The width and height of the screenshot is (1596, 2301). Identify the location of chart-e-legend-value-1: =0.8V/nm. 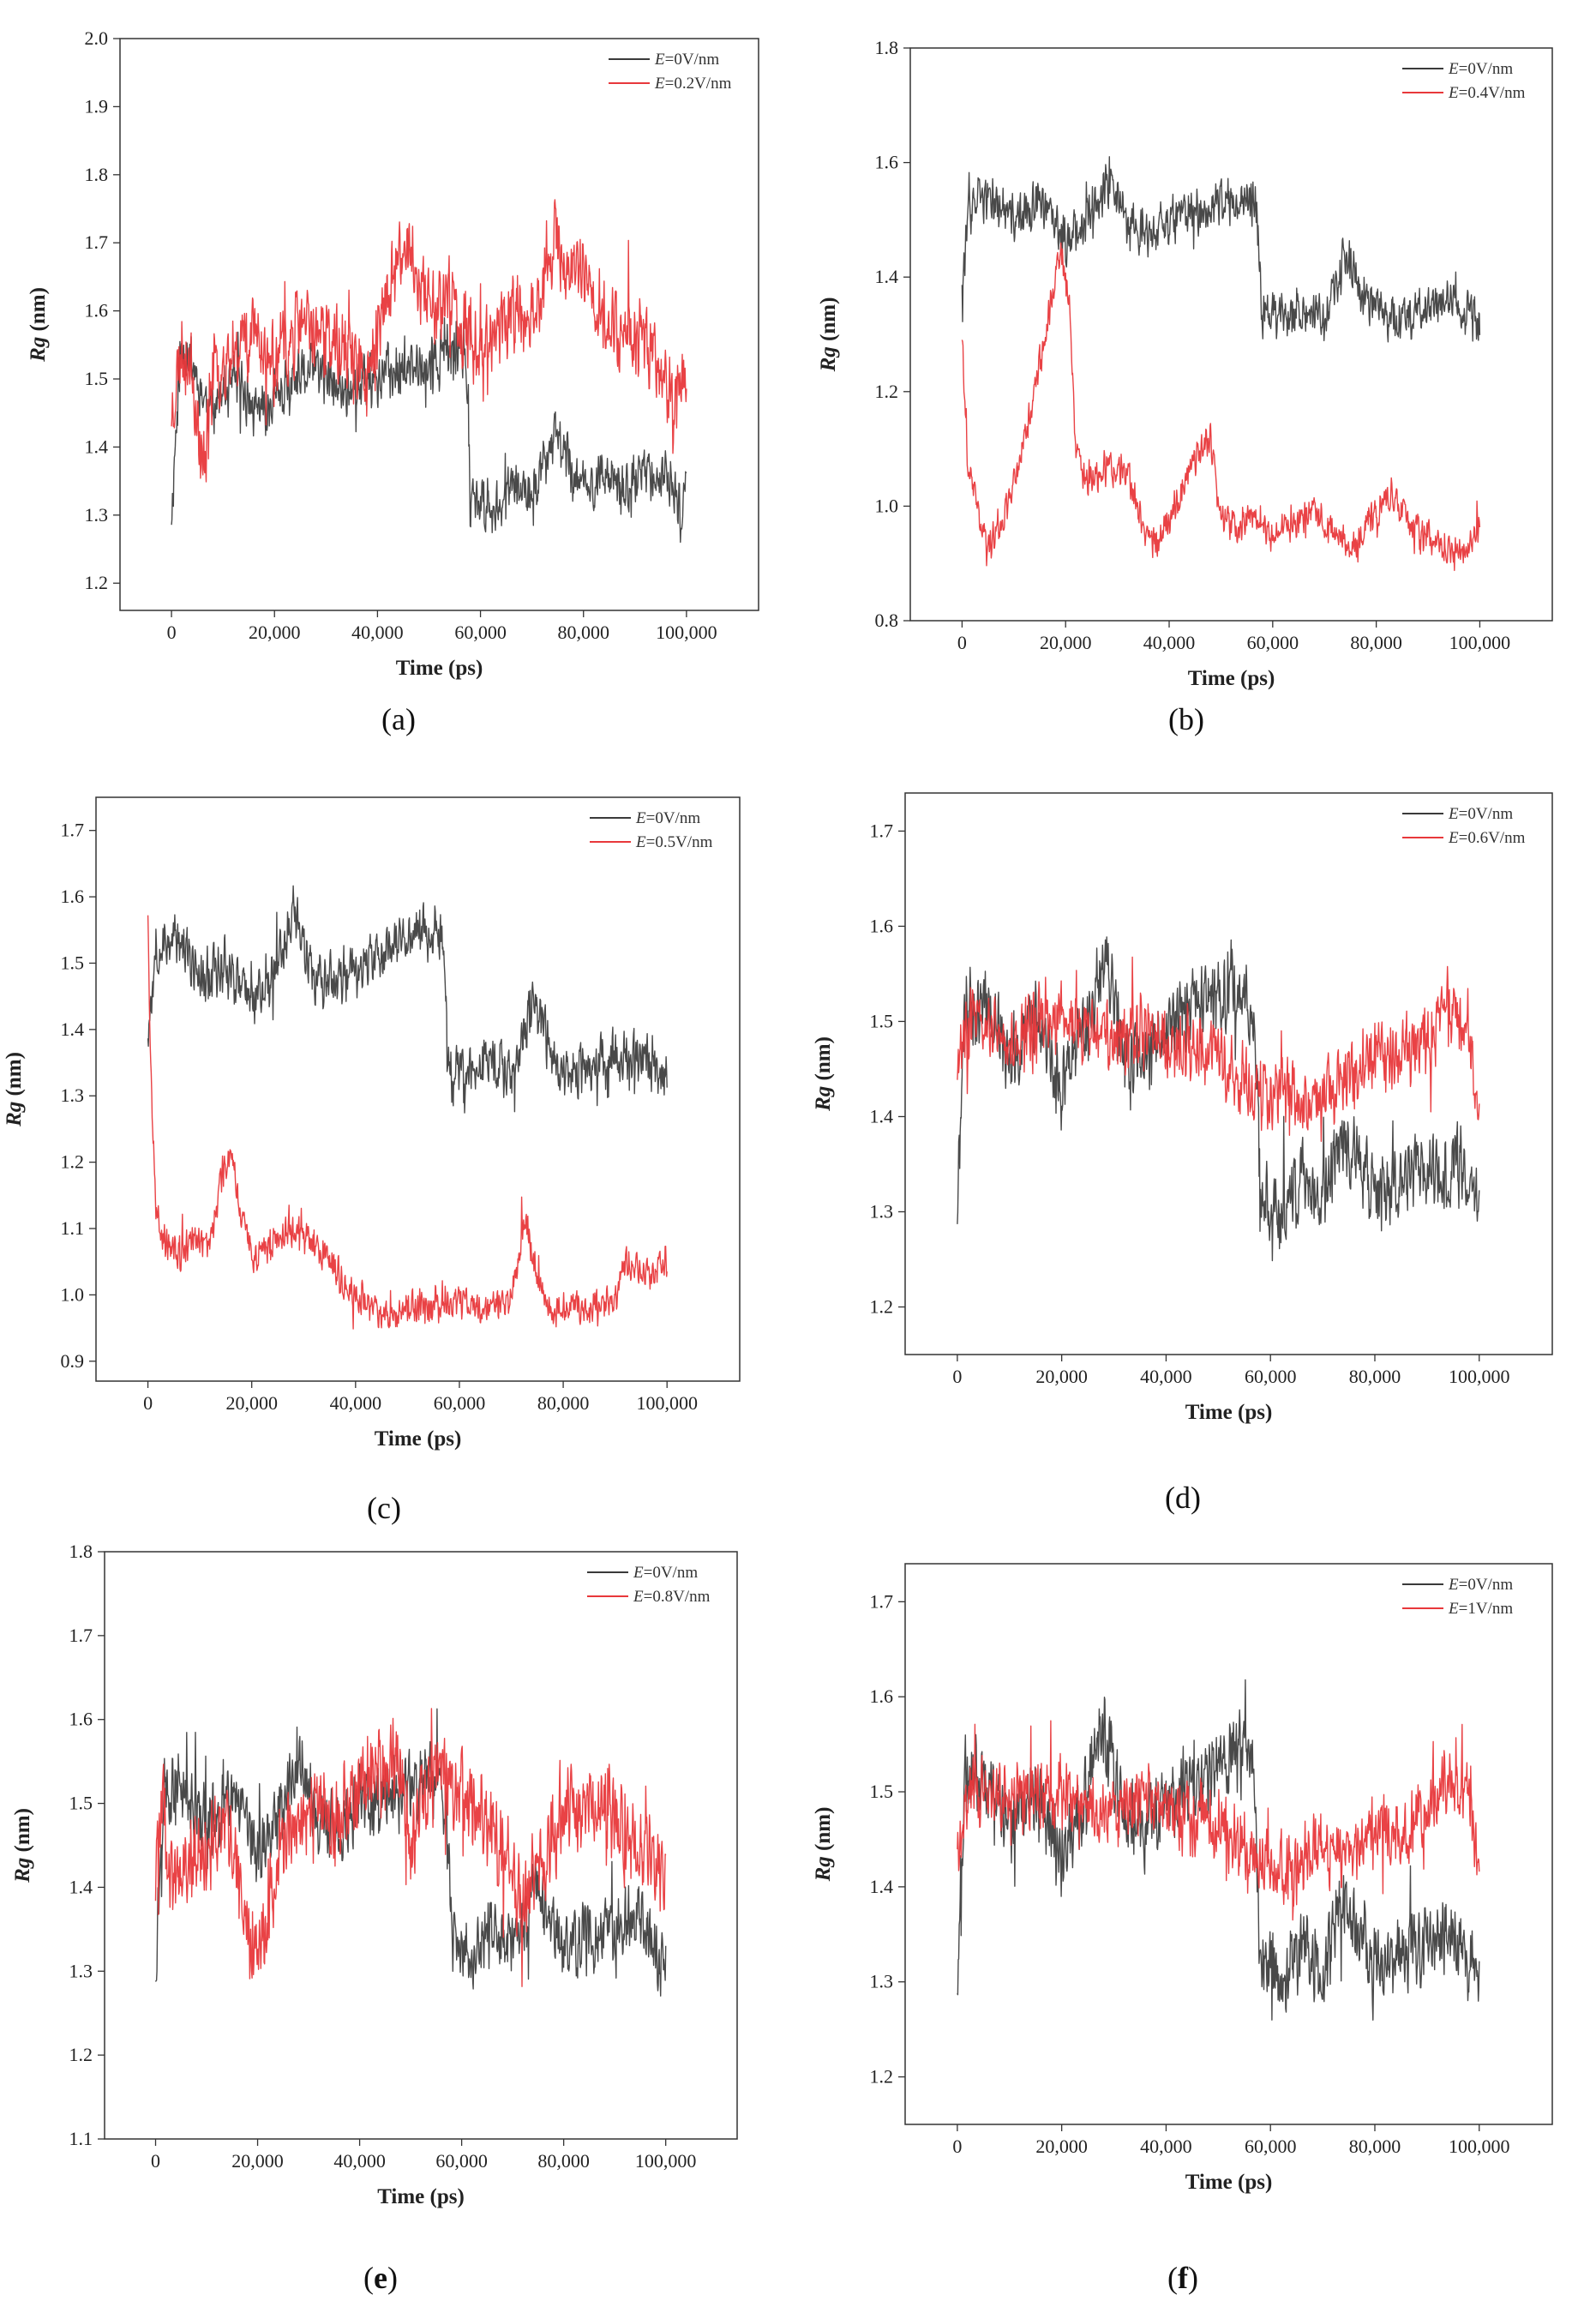
(677, 1597).